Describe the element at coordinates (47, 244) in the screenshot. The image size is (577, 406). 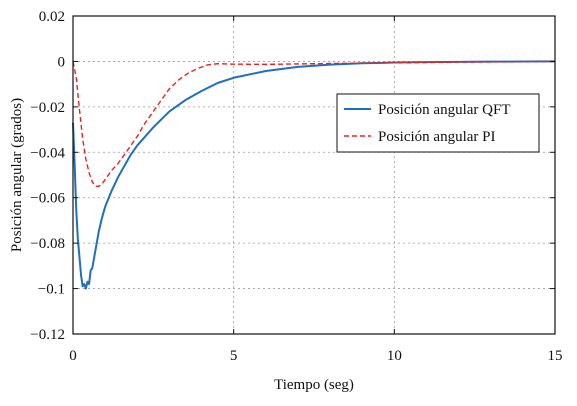
I see `y-tick-label: −0.08` at that location.